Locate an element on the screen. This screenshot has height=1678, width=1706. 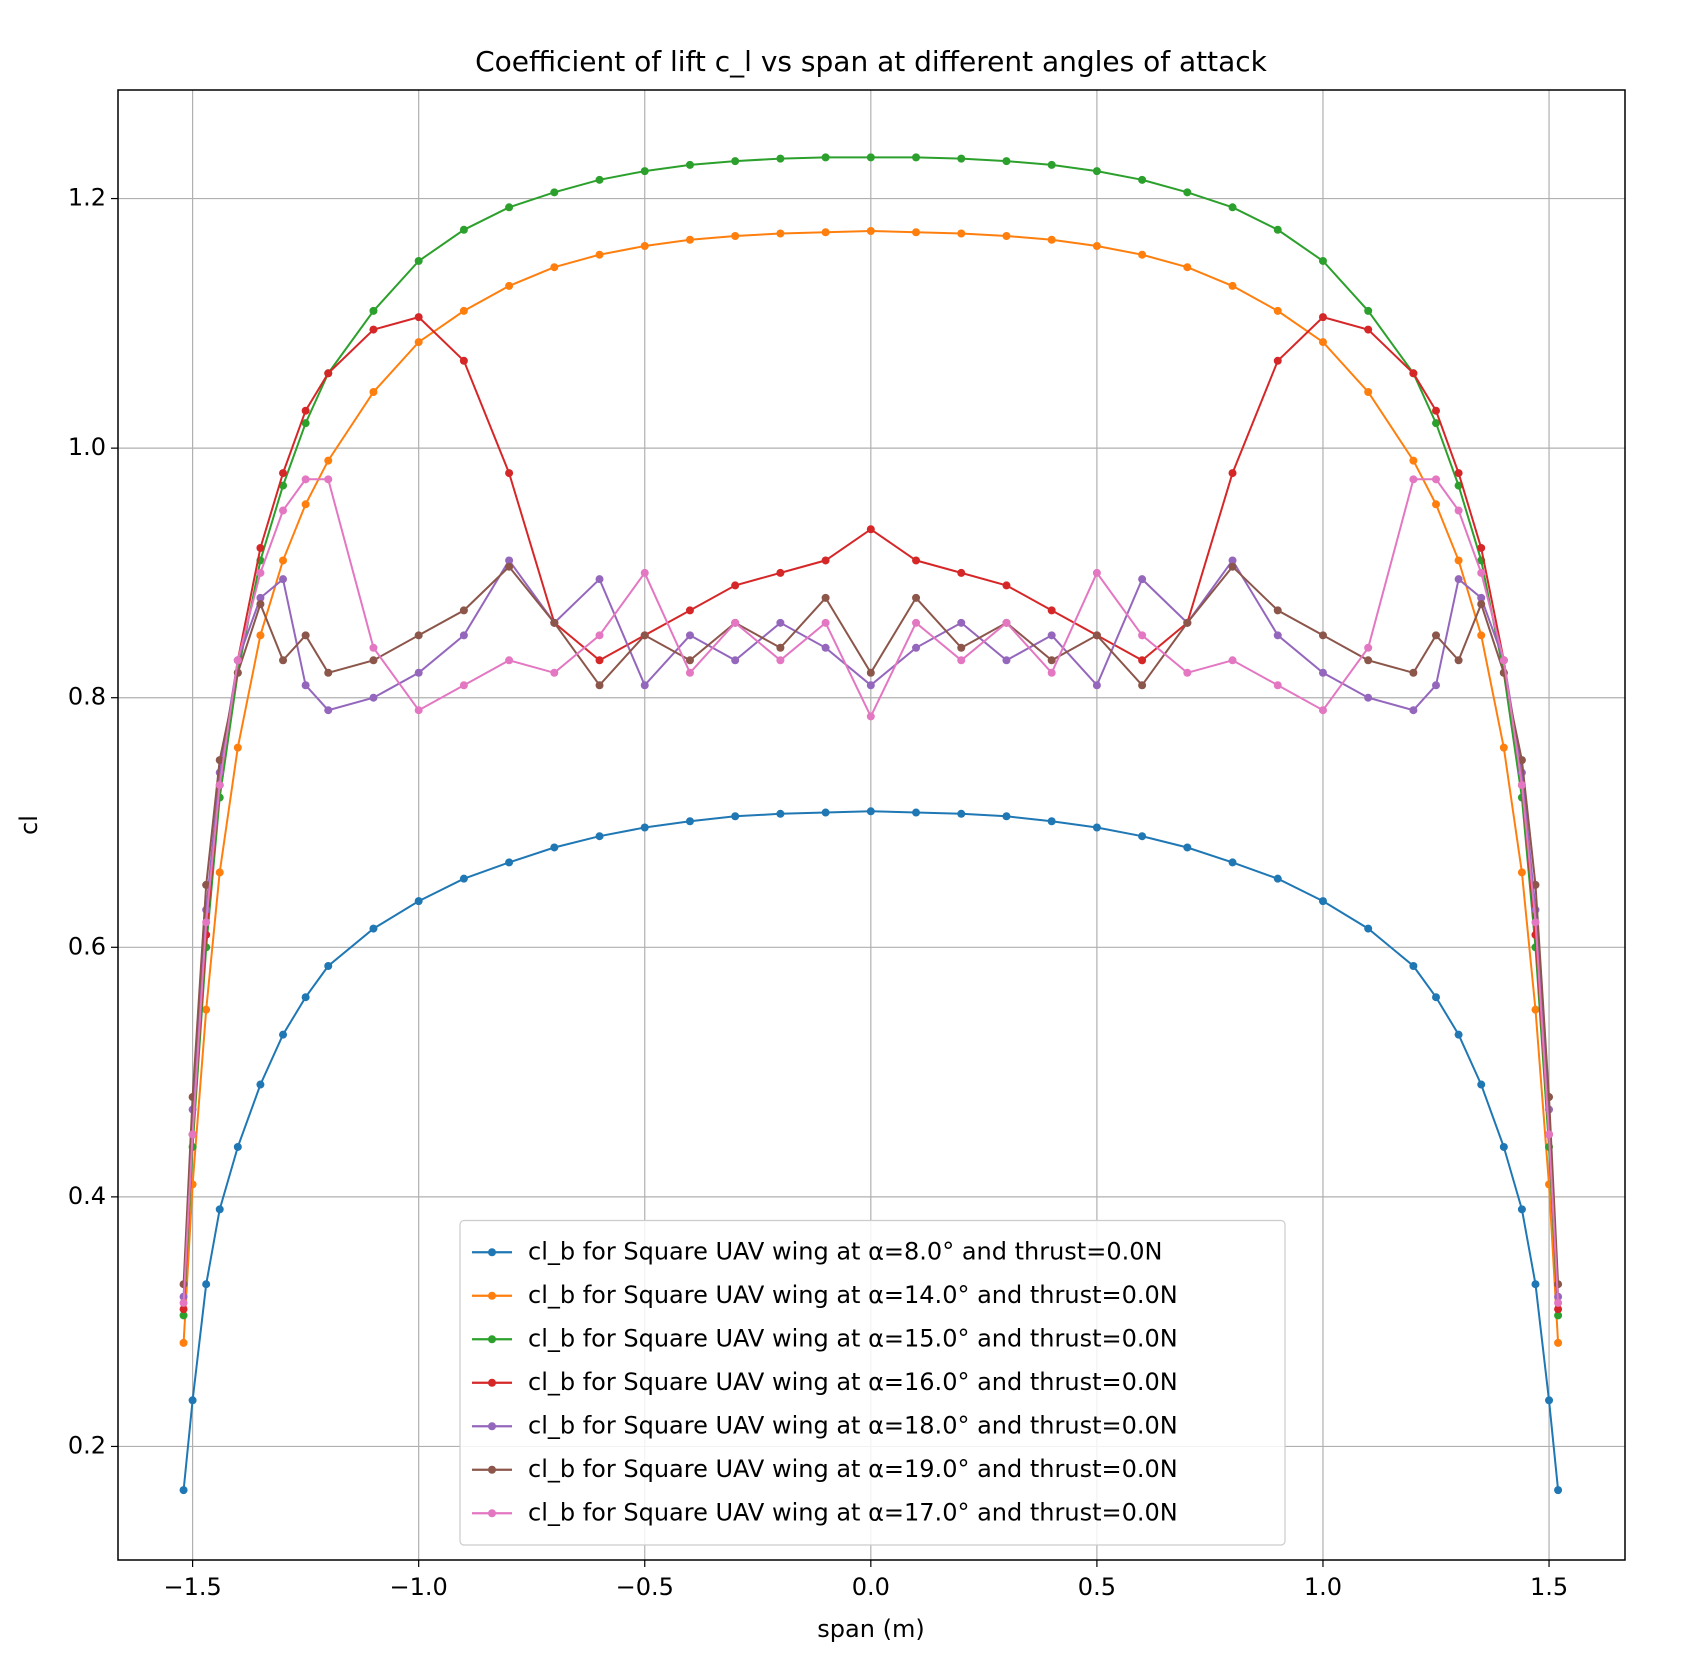
x-tick-label: 1.5 is located at coordinates (1549, 1587).